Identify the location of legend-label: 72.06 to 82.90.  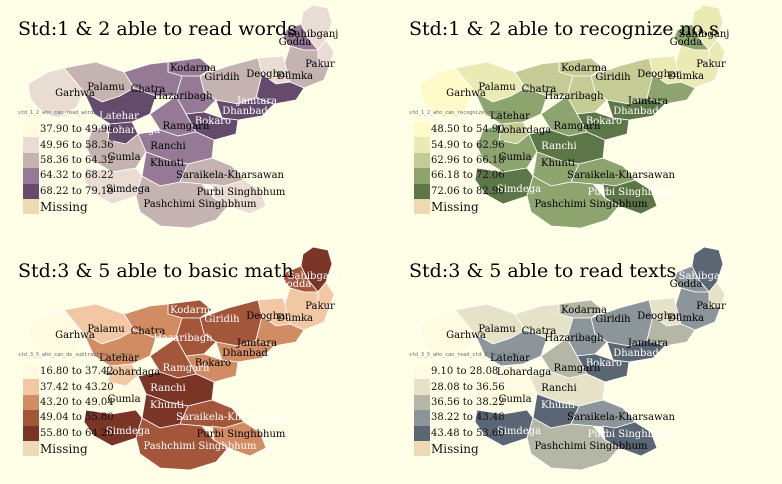
(468, 191).